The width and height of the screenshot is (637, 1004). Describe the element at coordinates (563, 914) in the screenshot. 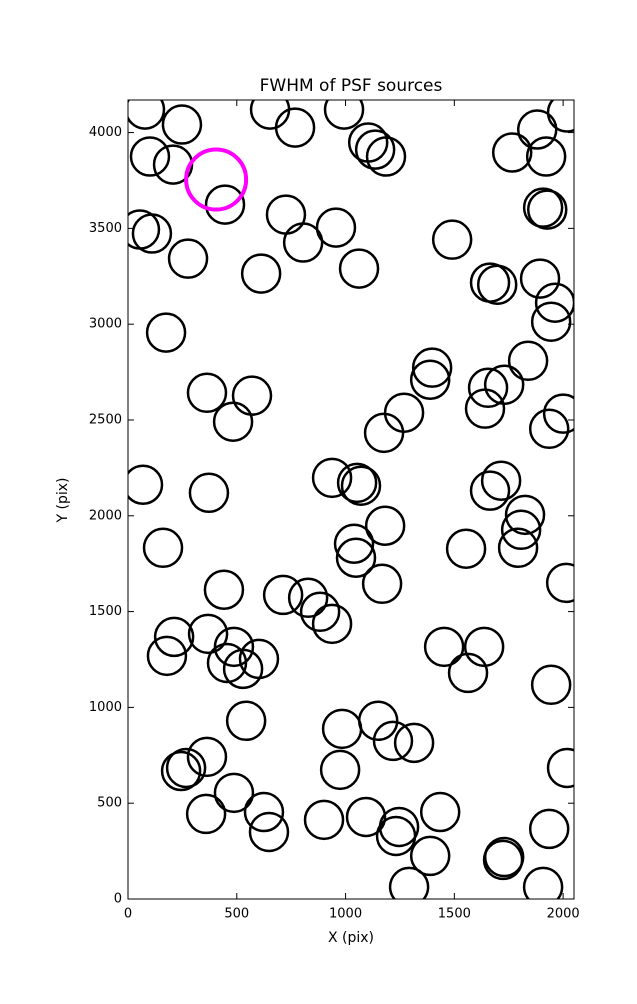

I see `x-tick-label: 2000` at that location.